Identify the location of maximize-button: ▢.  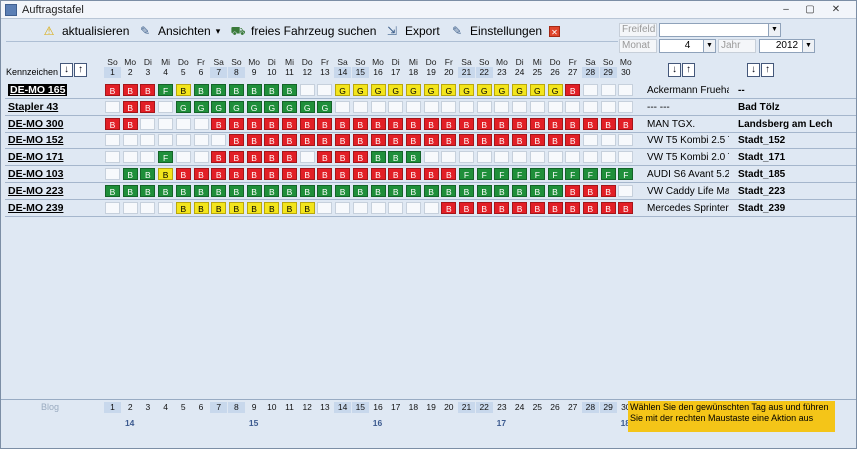
(810, 9).